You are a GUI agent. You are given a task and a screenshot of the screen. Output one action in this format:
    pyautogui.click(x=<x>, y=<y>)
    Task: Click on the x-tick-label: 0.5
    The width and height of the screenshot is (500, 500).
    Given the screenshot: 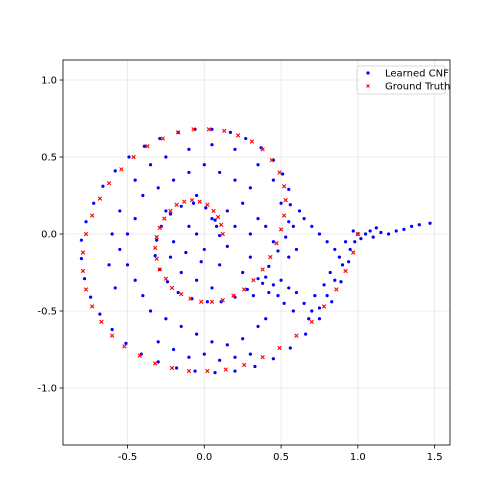 What is the action you would take?
    pyautogui.click(x=281, y=457)
    